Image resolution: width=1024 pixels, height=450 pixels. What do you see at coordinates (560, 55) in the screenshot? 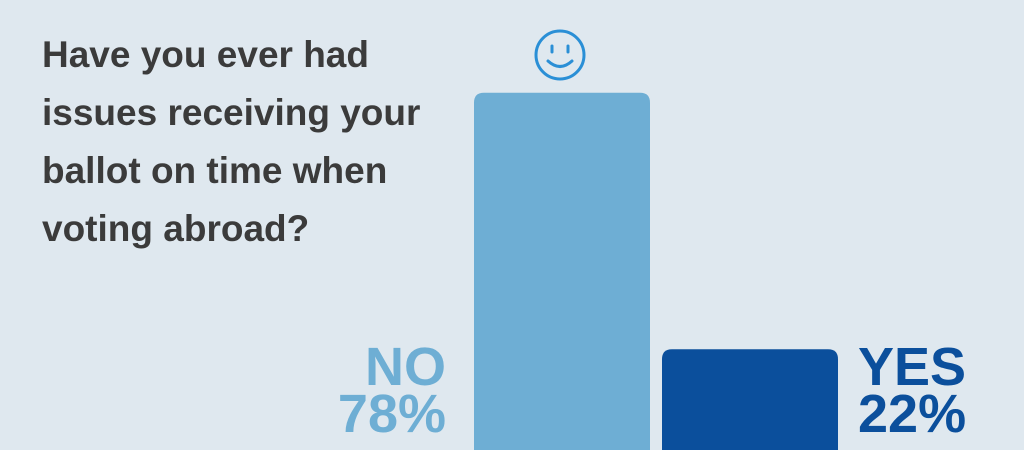
I see `smiley-icon` at bounding box center [560, 55].